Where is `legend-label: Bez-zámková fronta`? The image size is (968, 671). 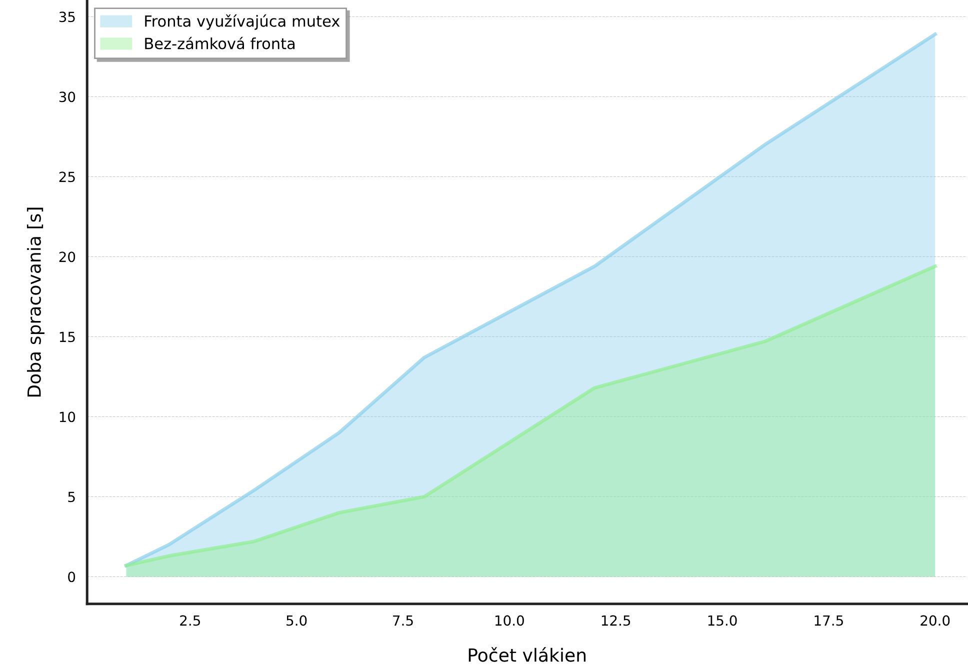
legend-label: Bez-zámková fronta is located at coordinates (220, 43).